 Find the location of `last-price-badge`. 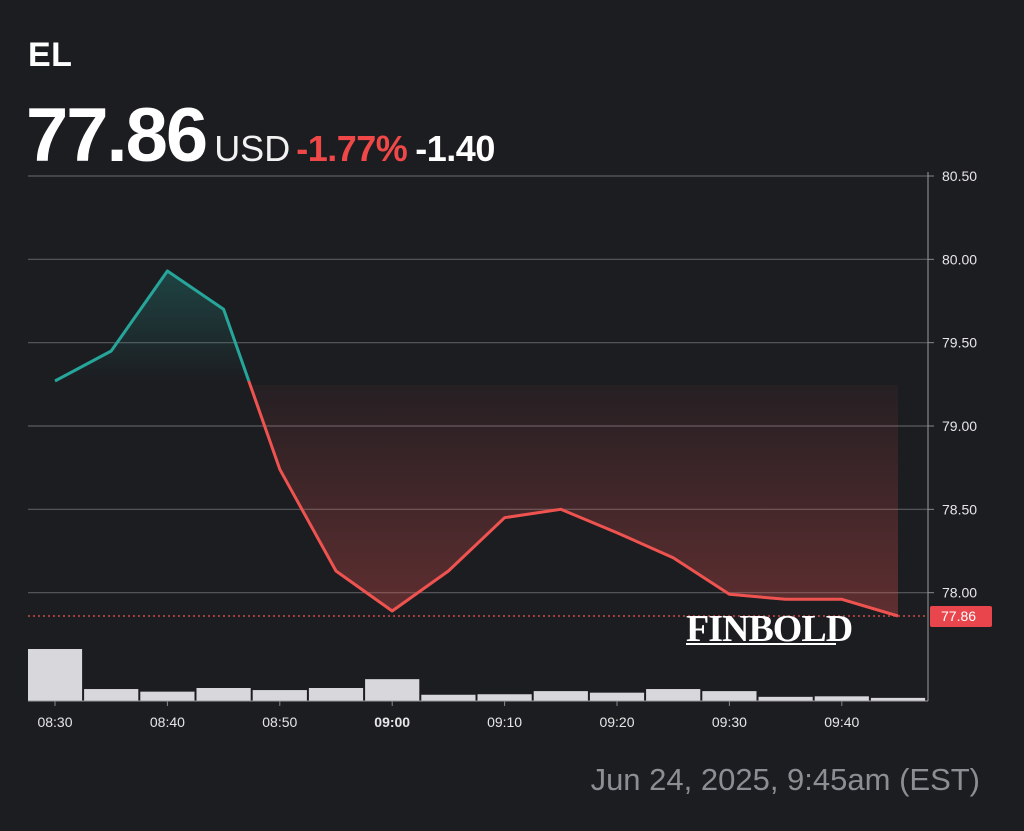

last-price-badge is located at coordinates (961, 616).